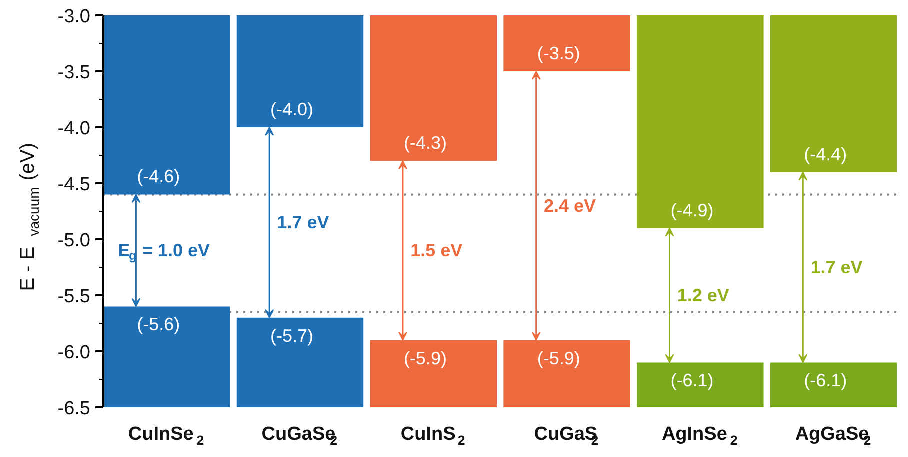  Describe the element at coordinates (74, 353) in the screenshot. I see `y-tick-label: -6.0` at that location.